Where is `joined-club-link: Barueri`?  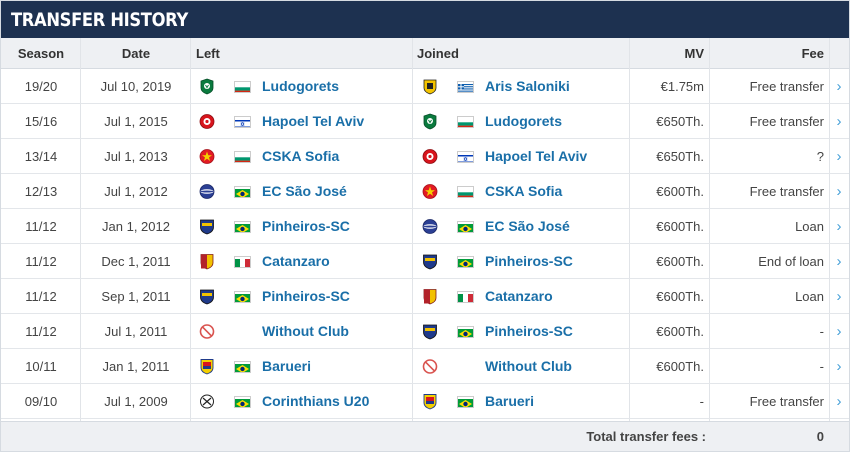 joined-club-link: Barueri is located at coordinates (510, 401).